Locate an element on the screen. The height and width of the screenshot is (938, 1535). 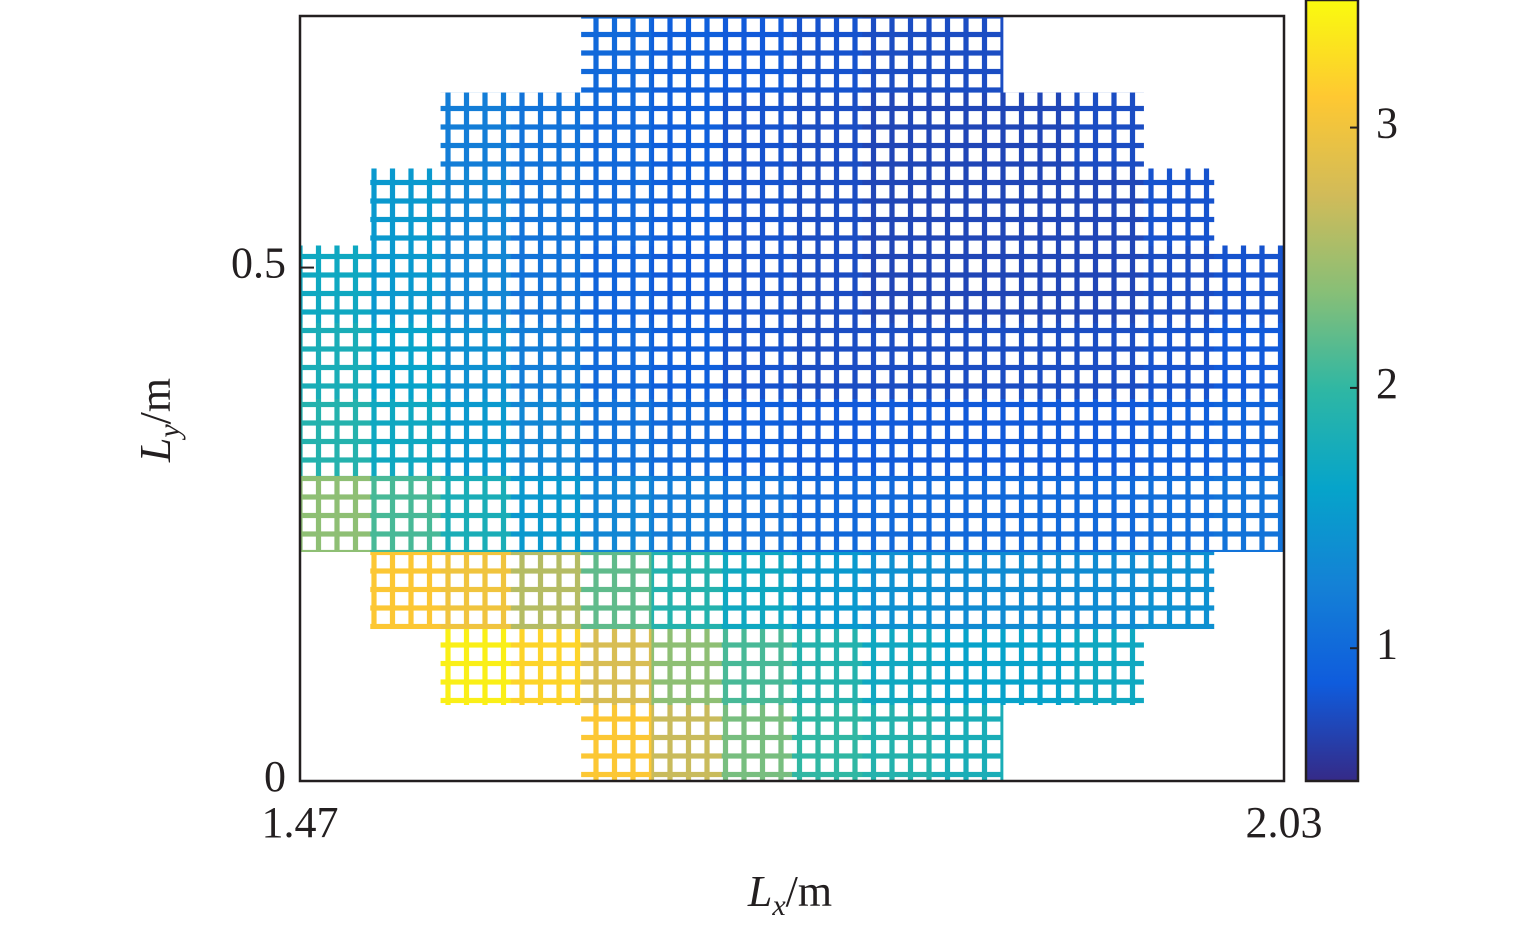
x-label-symbol: L is located at coordinates (759, 891).